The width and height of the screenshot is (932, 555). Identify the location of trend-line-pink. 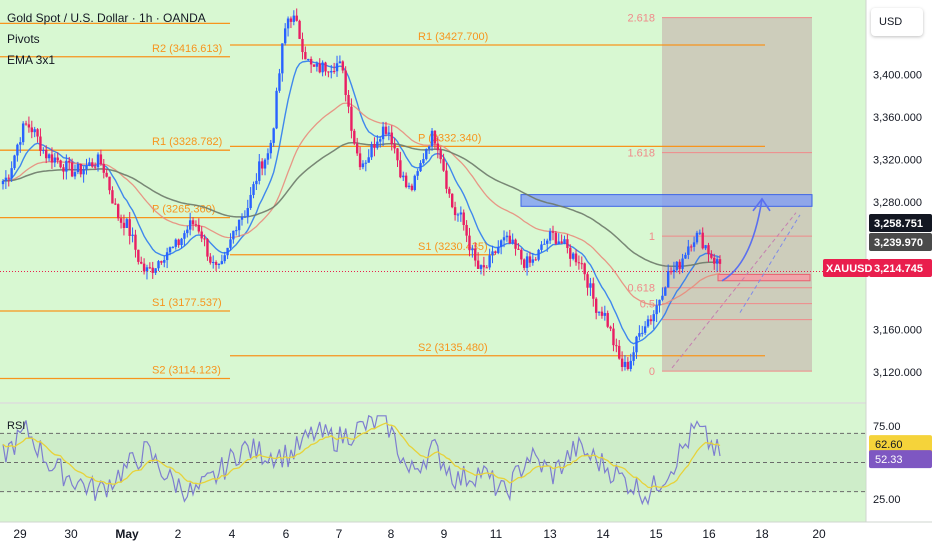
(734, 290).